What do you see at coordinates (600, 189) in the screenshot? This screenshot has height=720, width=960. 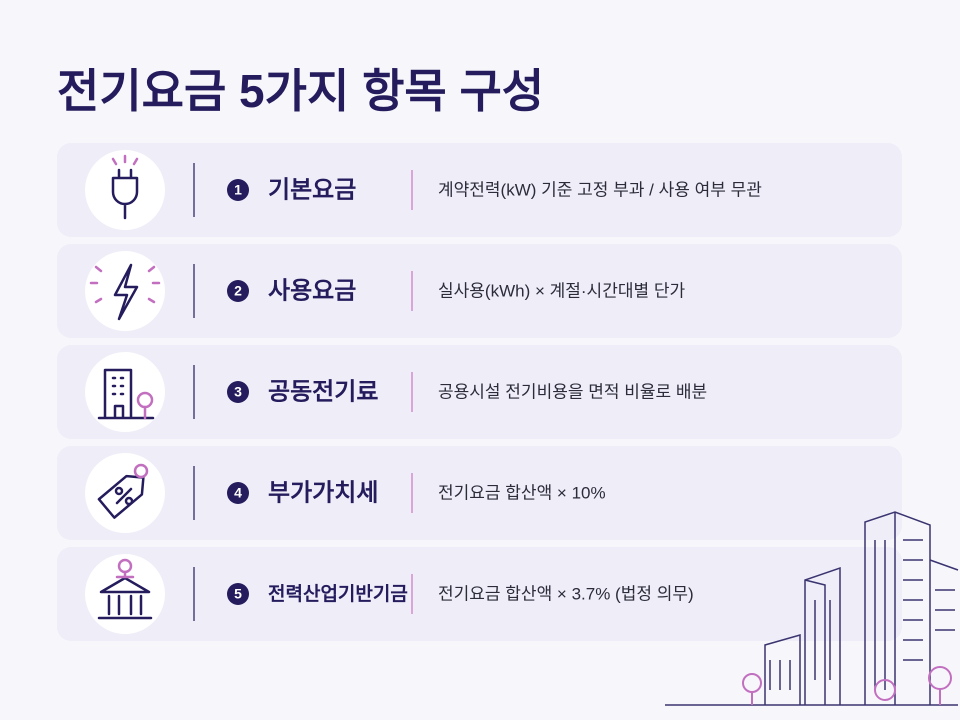 I see `item-description: 계약전력(kW) 기준 고정 부과 / 사용 여부 무관` at bounding box center [600, 189].